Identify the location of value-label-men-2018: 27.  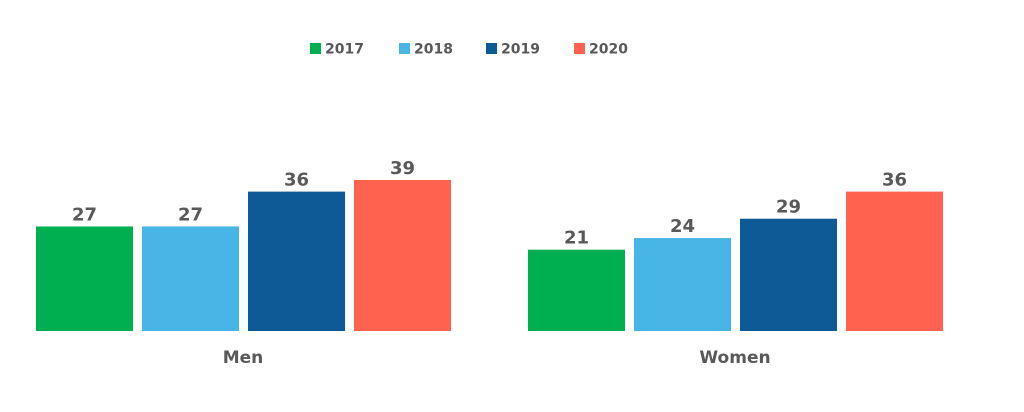
(190, 214).